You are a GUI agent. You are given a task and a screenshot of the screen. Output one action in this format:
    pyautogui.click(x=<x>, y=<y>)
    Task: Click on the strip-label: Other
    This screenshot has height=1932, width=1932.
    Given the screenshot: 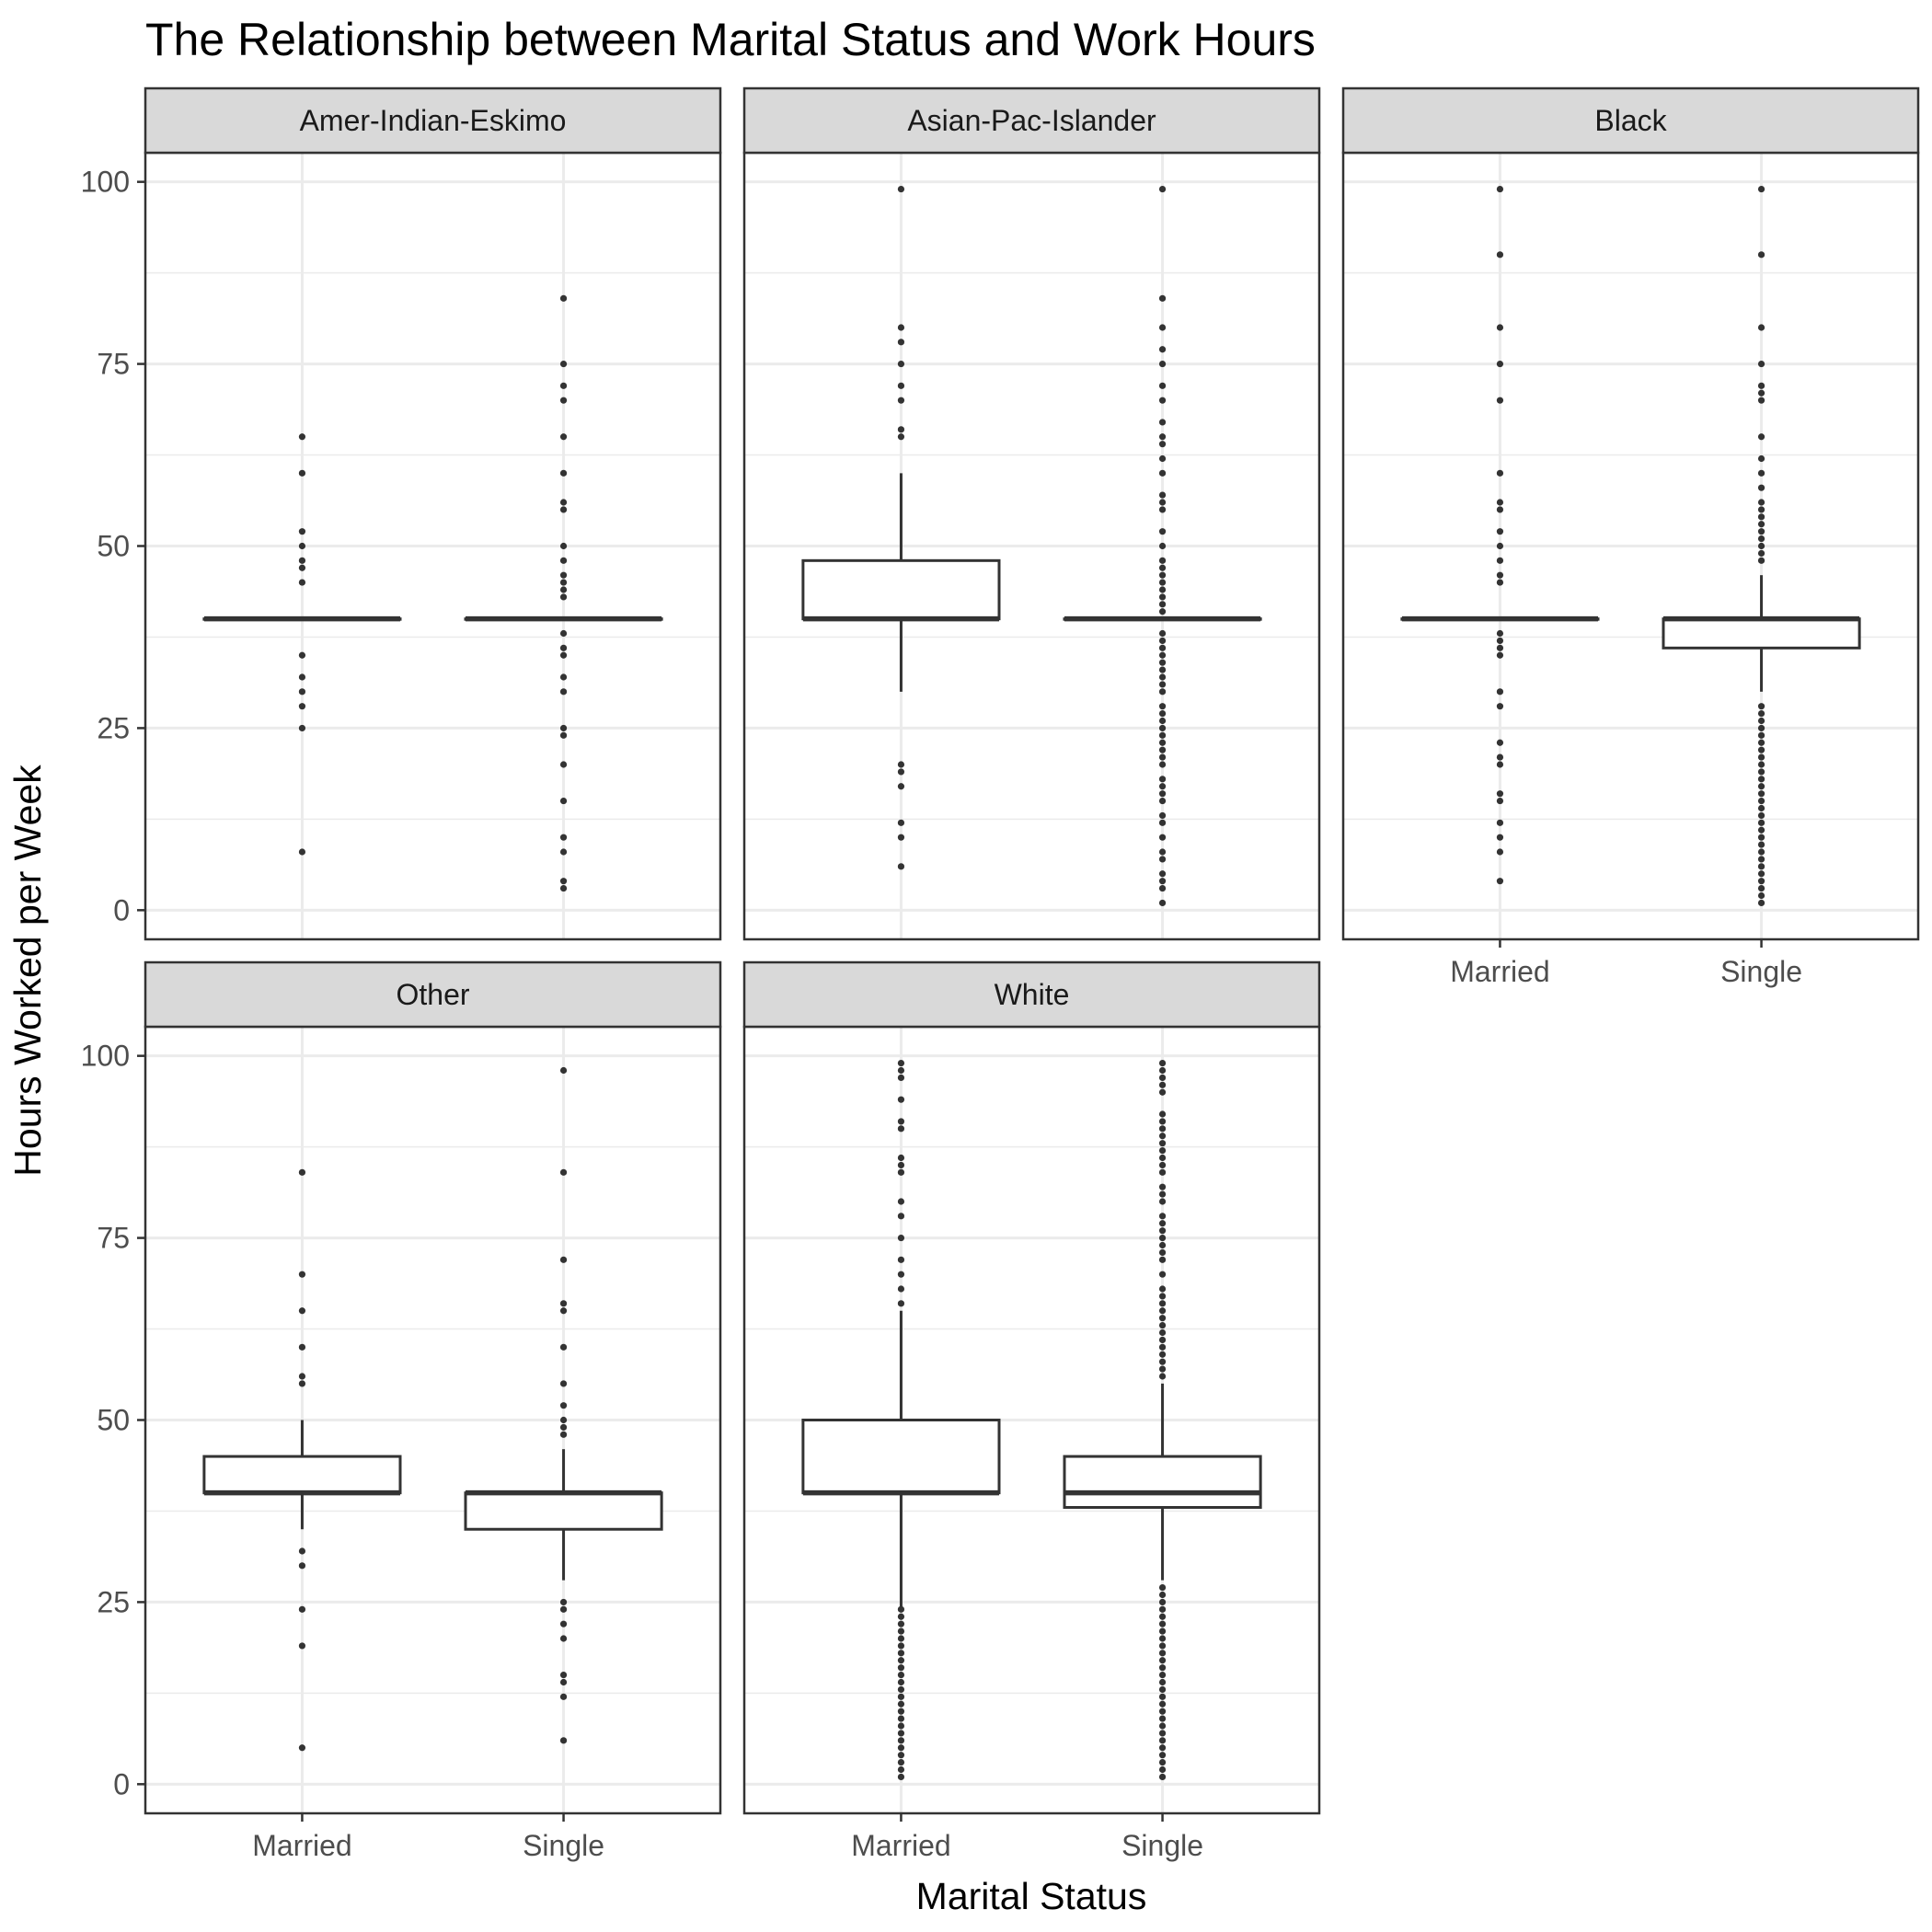 What is the action you would take?
    pyautogui.click(x=432, y=995)
    